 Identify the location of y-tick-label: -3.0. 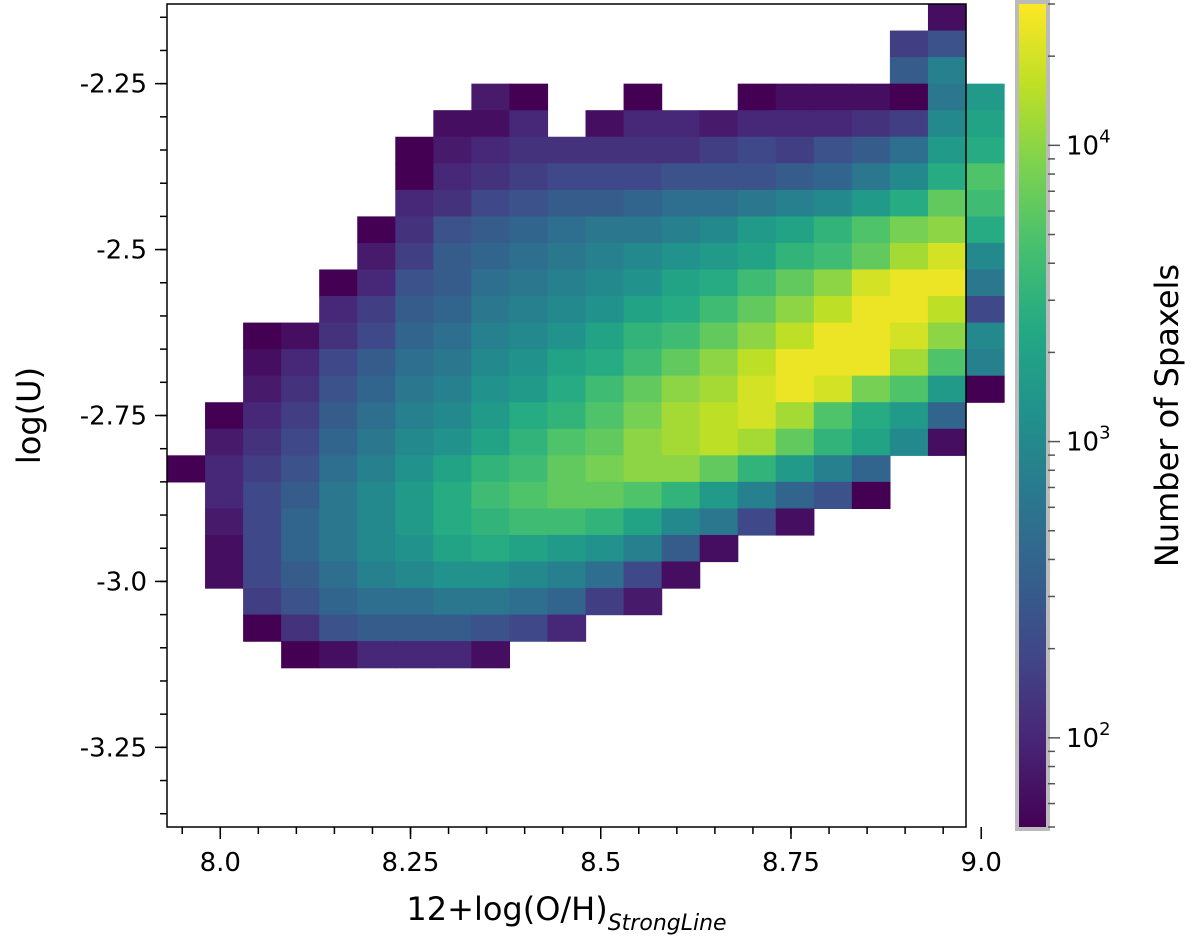
(121, 582).